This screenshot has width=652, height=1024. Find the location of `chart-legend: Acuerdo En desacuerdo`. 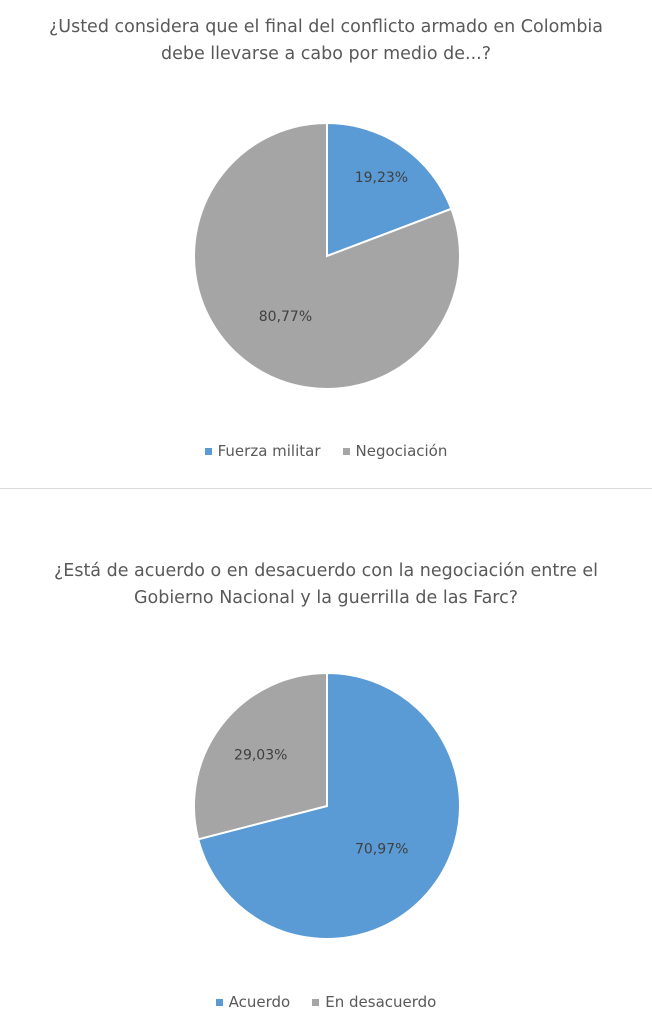

chart-legend: Acuerdo En desacuerdo is located at coordinates (326, 1002).